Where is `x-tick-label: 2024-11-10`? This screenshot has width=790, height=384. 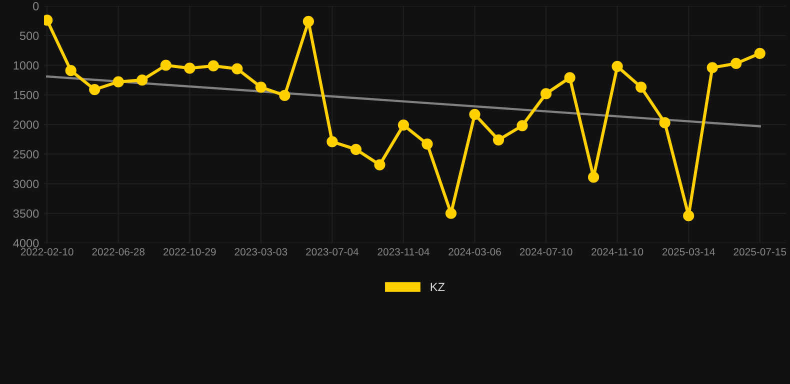
x-tick-label: 2024-11-10 is located at coordinates (618, 252).